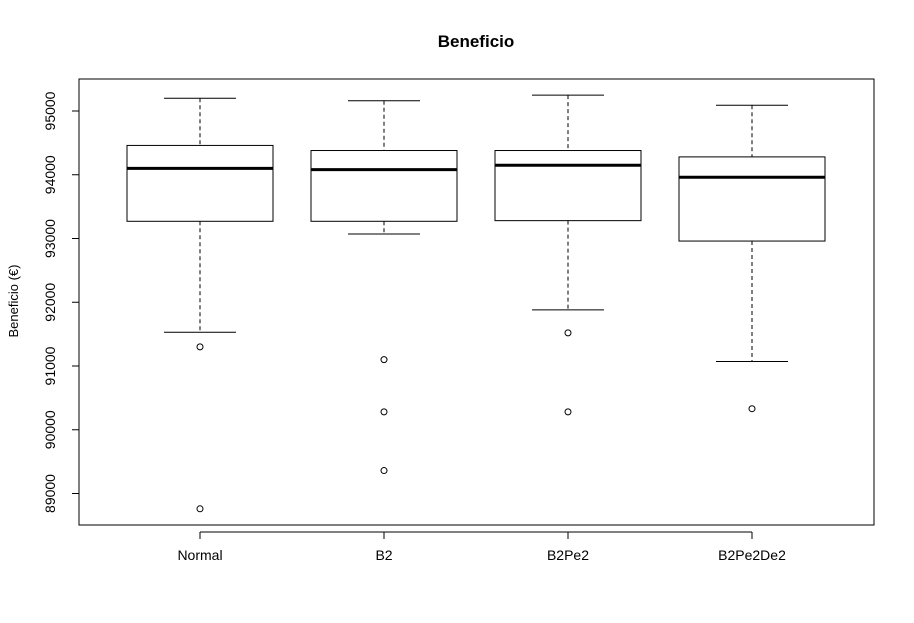 The height and width of the screenshot is (623, 914). What do you see at coordinates (199, 555) in the screenshot?
I see `x-tick-label: Normal` at bounding box center [199, 555].